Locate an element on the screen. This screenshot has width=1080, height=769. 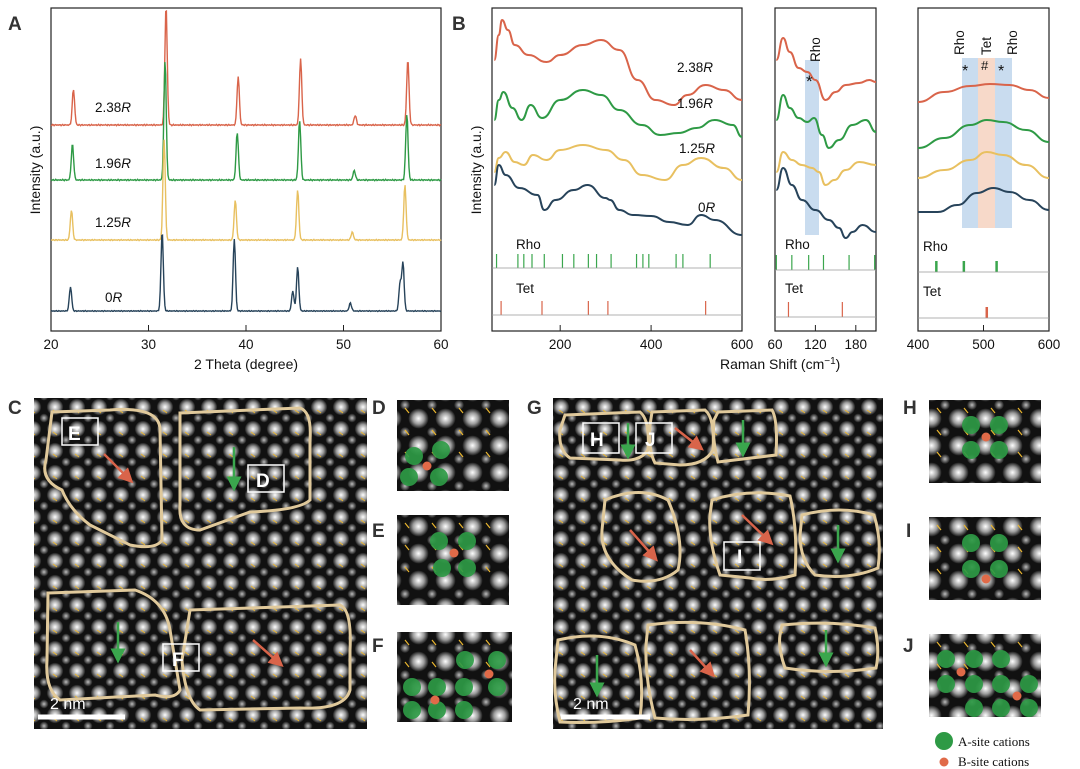
panel-label-g: G is located at coordinates (534, 408).